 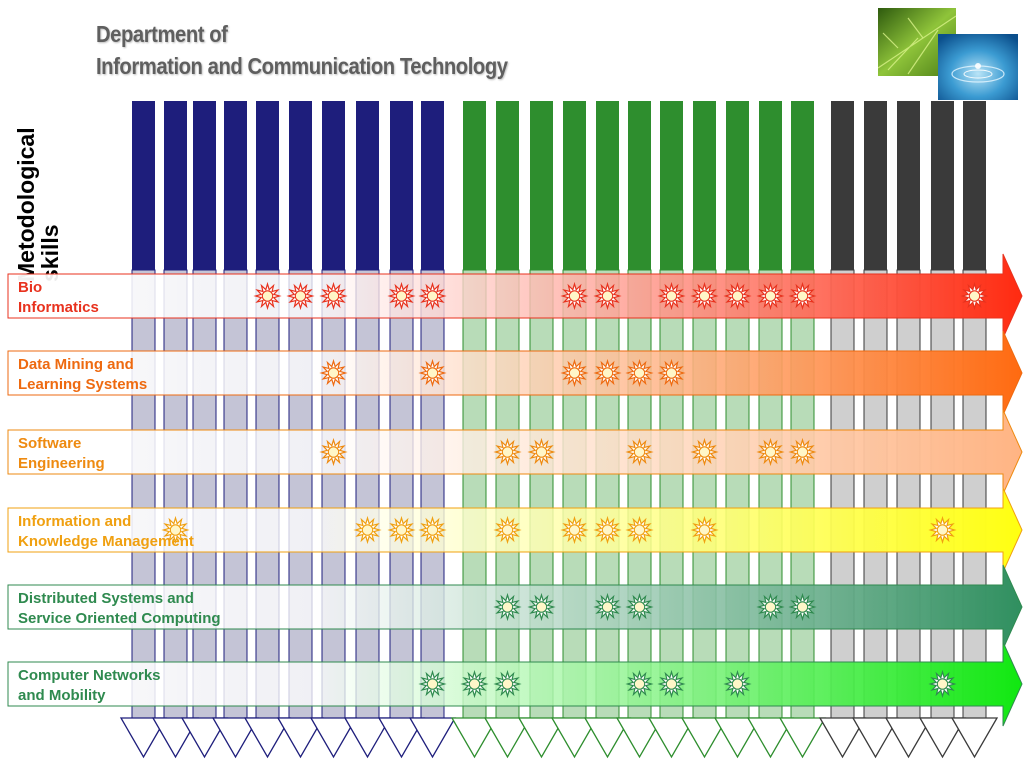 I want to click on row-label-line-1: Computer Networks, so click(x=89, y=675).